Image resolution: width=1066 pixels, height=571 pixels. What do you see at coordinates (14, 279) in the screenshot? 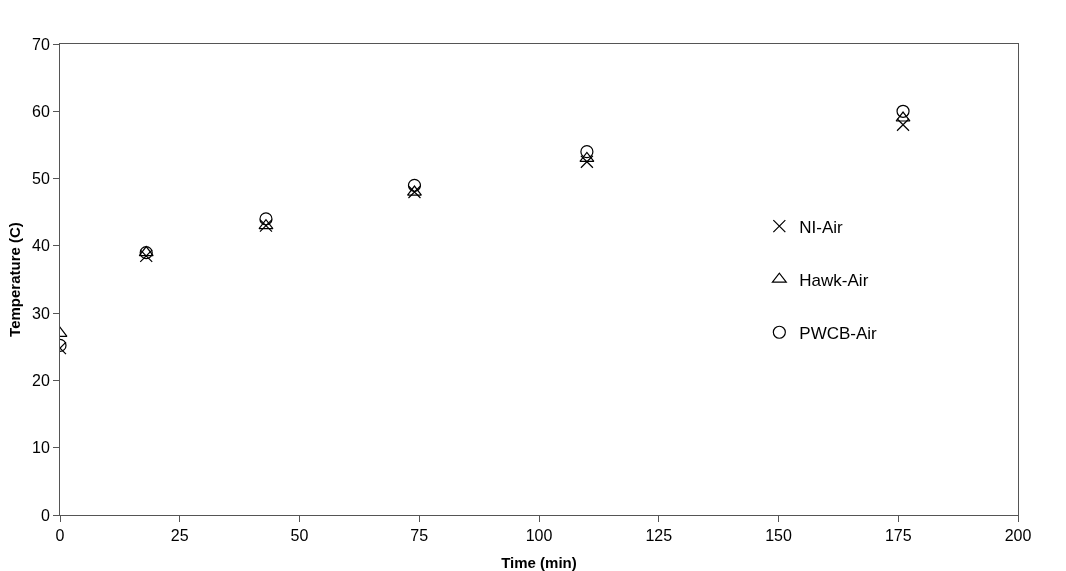
I see `y-axis-title: Temperature (C)` at bounding box center [14, 279].